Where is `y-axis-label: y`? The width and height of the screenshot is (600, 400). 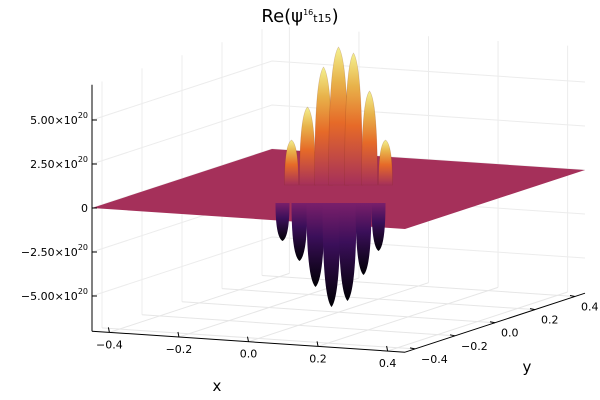
y-axis-label: y is located at coordinates (527, 367).